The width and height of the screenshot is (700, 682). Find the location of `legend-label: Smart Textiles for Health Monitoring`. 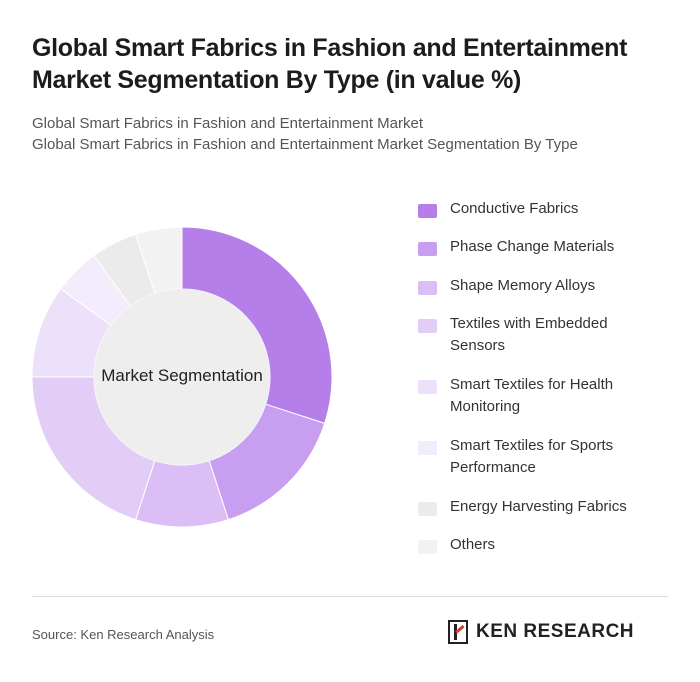

legend-label: Smart Textiles for Health Monitoring is located at coordinates (532, 395).